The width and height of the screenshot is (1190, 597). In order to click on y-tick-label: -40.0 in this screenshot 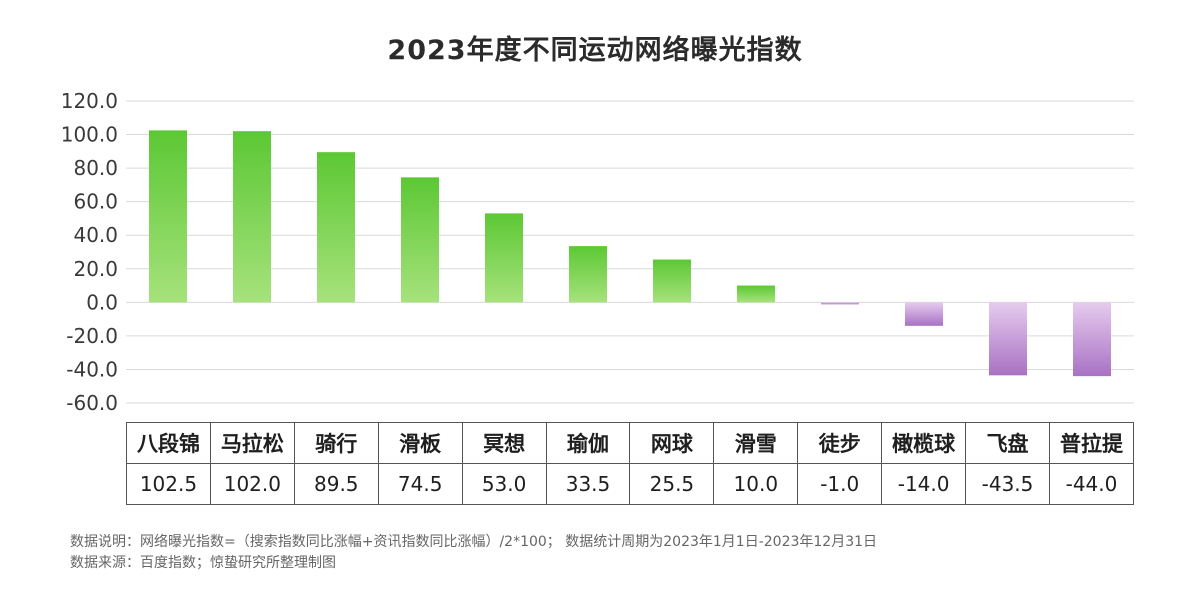, I will do `click(92, 369)`.